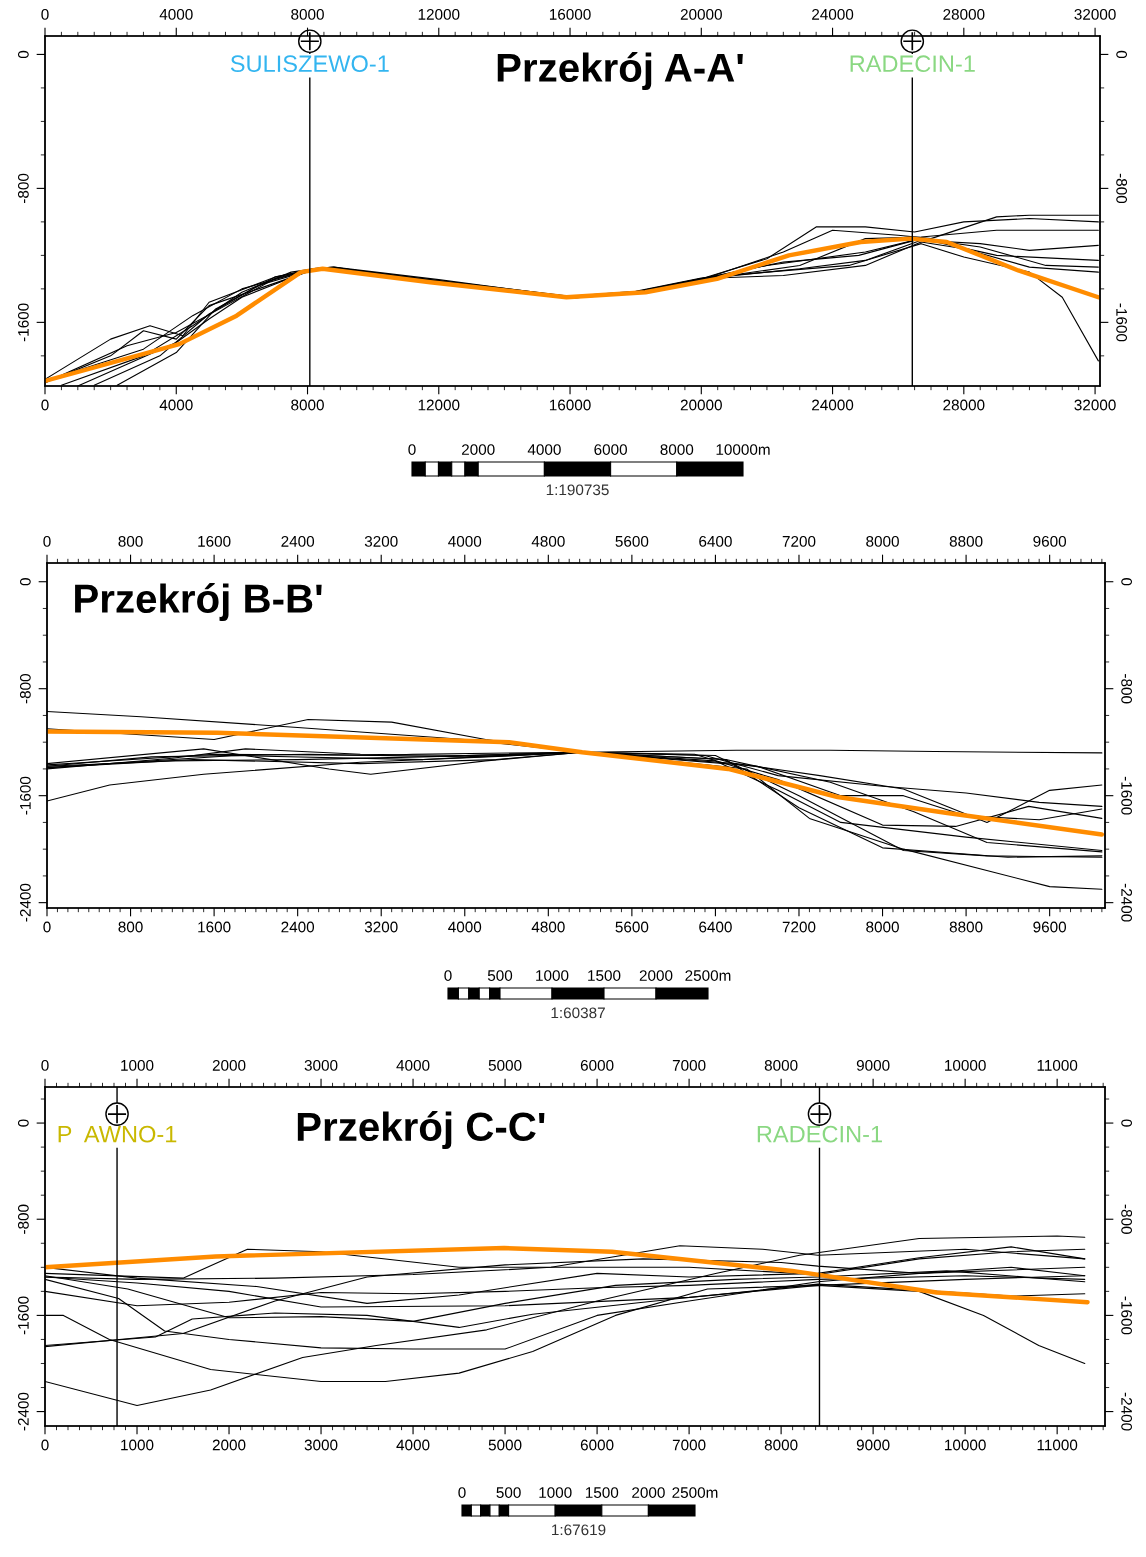 The image size is (1146, 1557). I want to click on x2-tick-label: 1000, so click(137, 1065).